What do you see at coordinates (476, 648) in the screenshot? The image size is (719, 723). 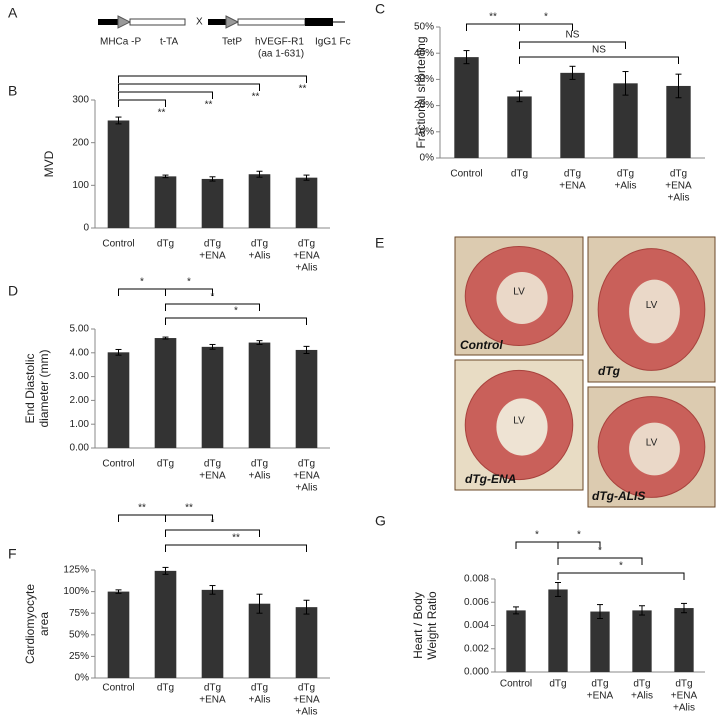 I see `y-tick-label: 0.002` at bounding box center [476, 648].